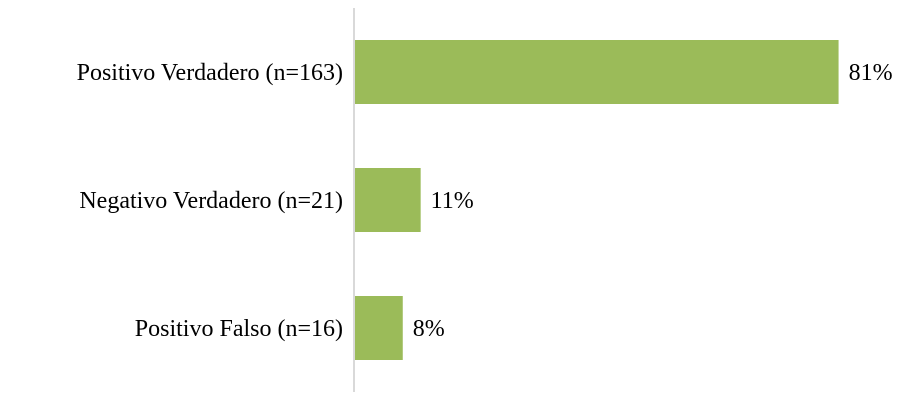  I want to click on category-label: Negativo Verdadero (n=21), so click(211, 201).